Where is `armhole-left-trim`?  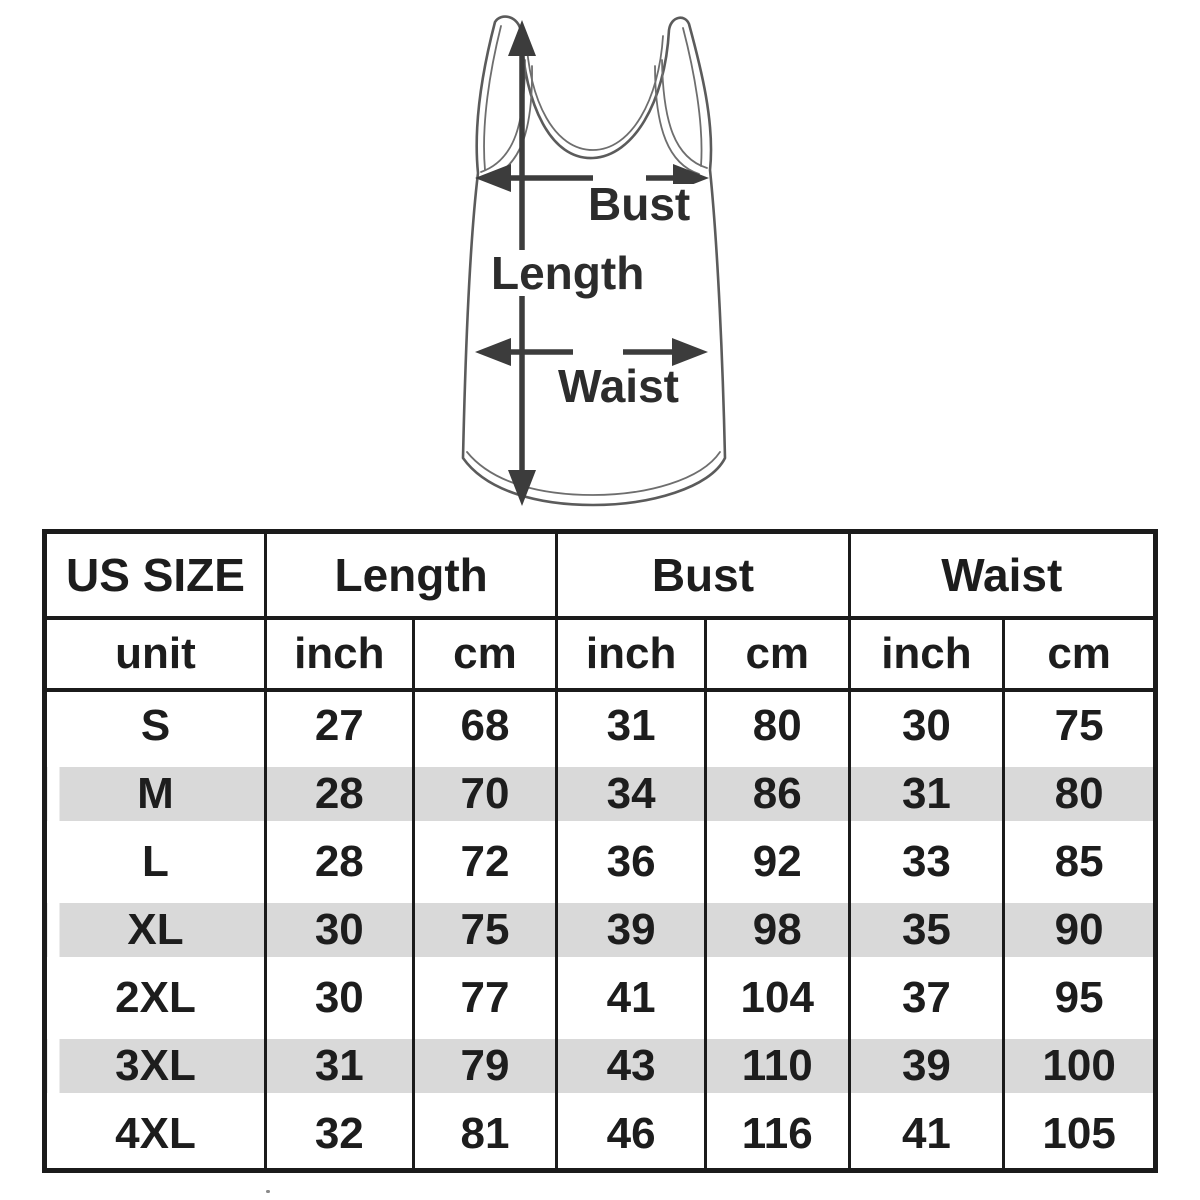 armhole-left-trim is located at coordinates (510, 122).